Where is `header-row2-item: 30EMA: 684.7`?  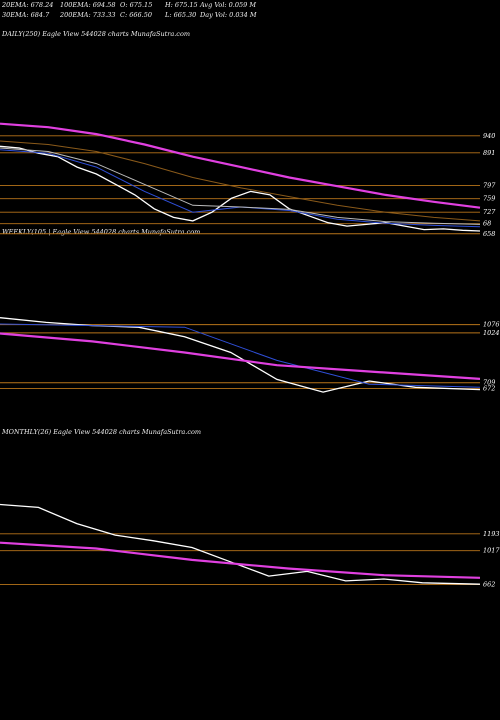
header-row2-item: 30EMA: 684.7 is located at coordinates (26, 15).